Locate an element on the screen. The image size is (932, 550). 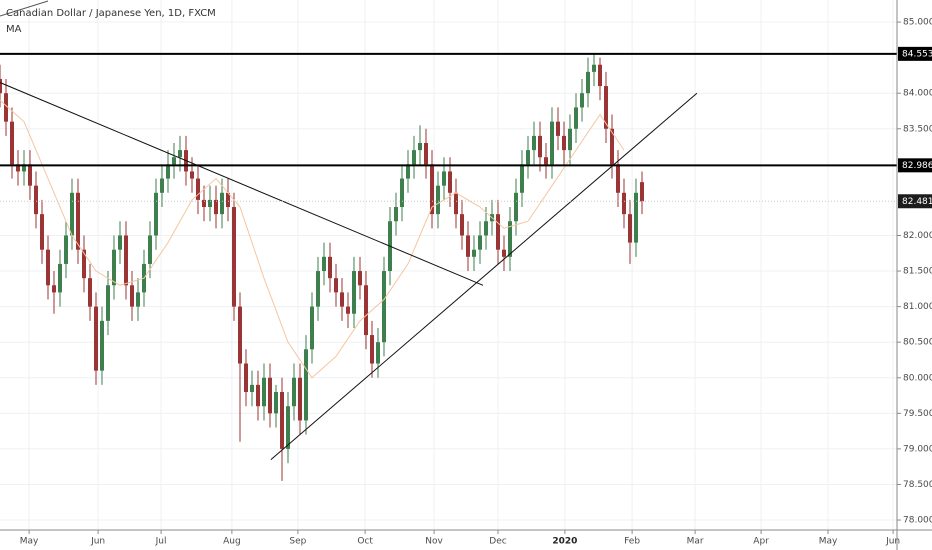
y-tick-label: 85.000 is located at coordinates (917, 23).